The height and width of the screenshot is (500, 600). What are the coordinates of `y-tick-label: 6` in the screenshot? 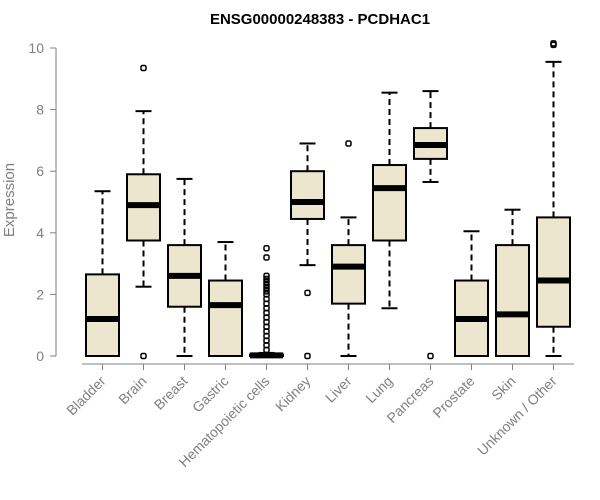 It's located at (40, 171).